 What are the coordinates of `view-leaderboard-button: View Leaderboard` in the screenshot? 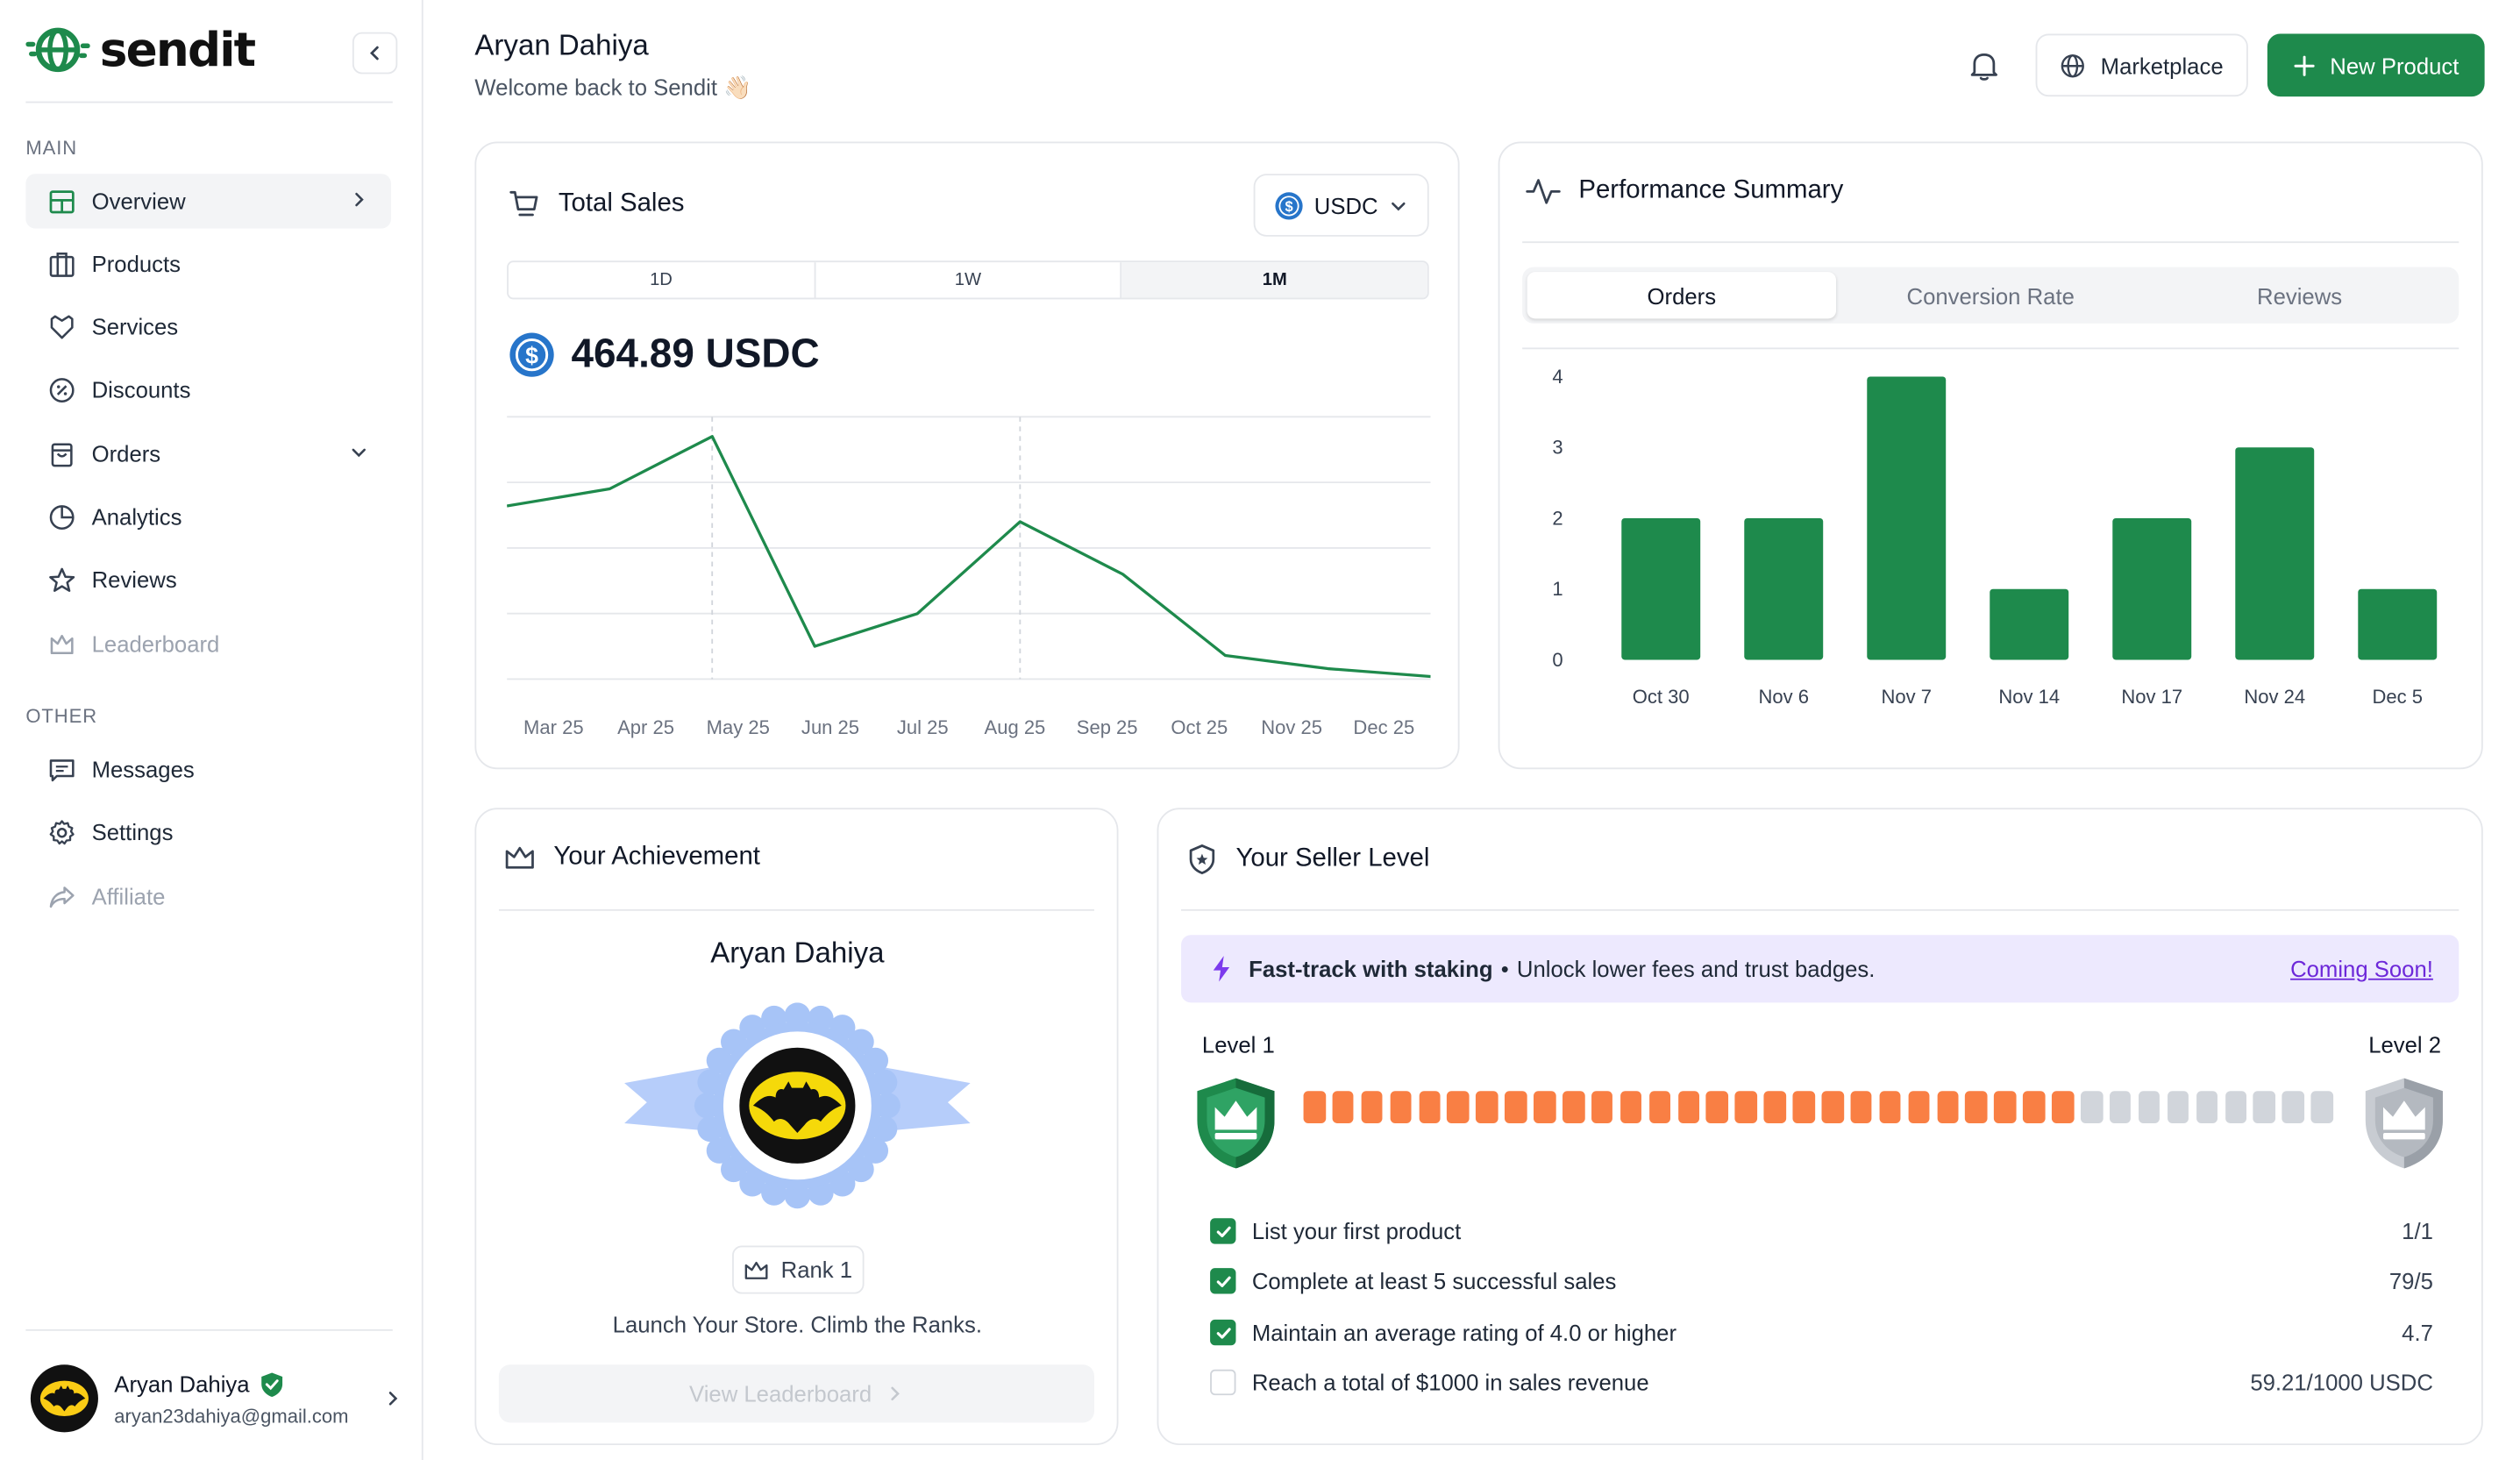 It's located at (796, 1393).